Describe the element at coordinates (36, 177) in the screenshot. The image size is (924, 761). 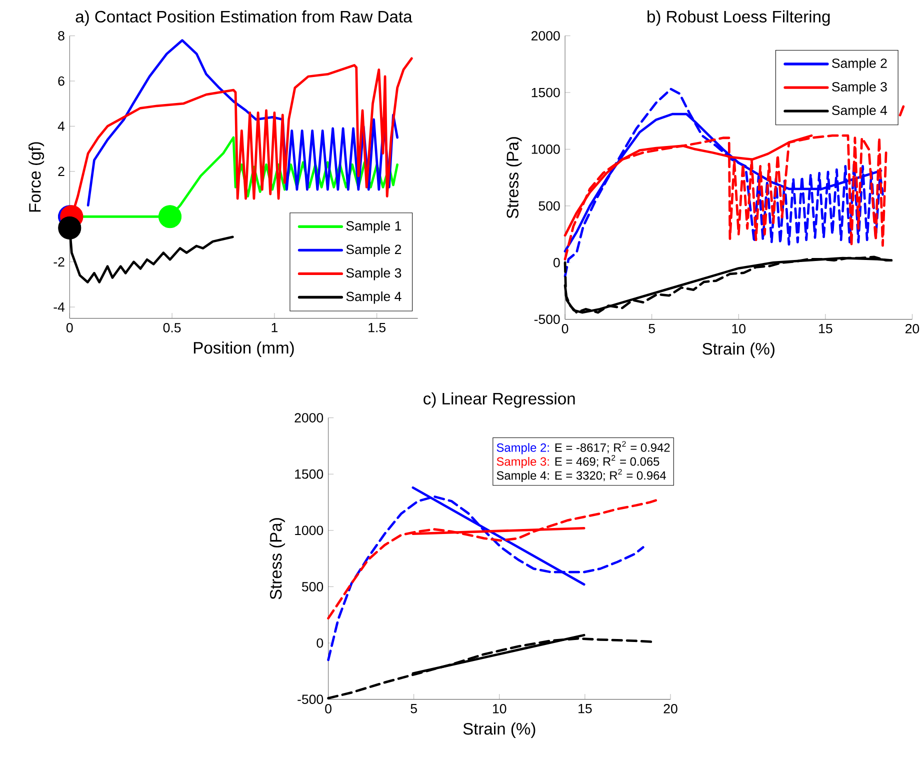
I see `y-axis-title: Force (gf)` at that location.